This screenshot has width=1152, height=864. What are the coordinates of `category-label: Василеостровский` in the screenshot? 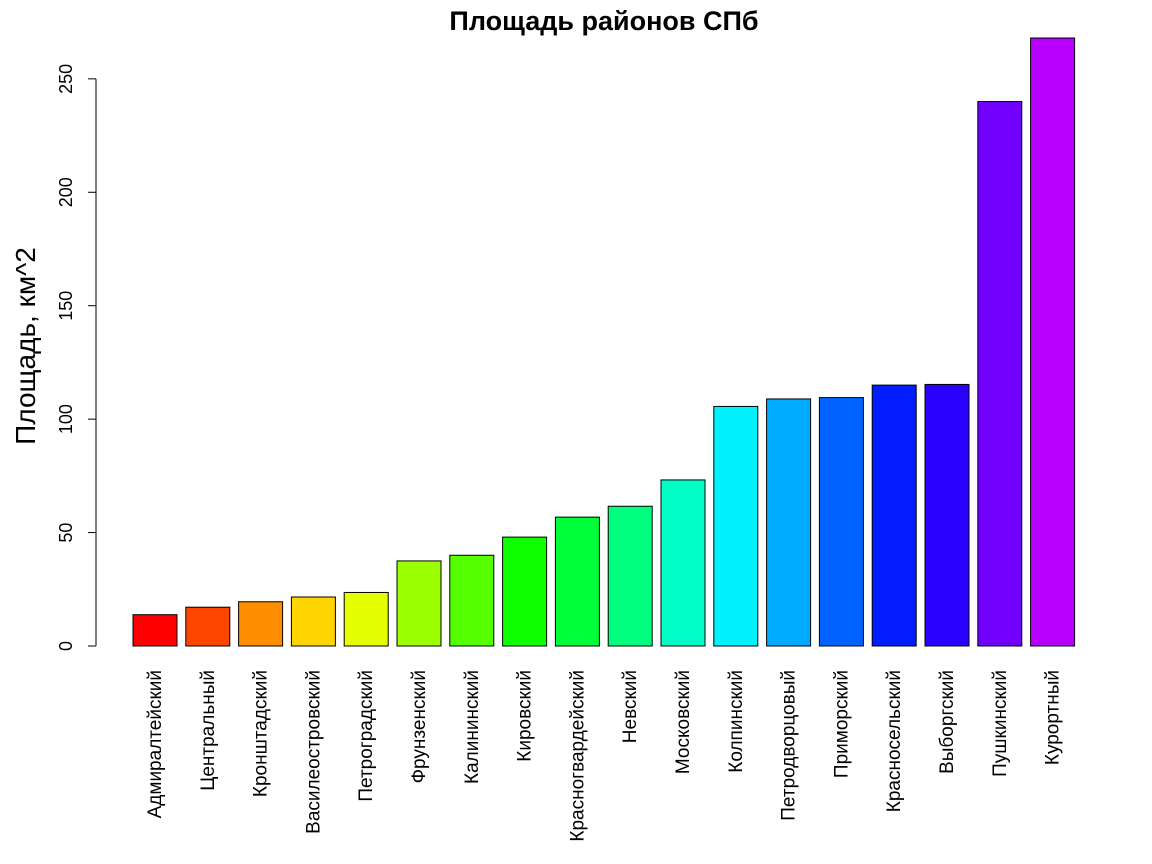 It's located at (313, 752).